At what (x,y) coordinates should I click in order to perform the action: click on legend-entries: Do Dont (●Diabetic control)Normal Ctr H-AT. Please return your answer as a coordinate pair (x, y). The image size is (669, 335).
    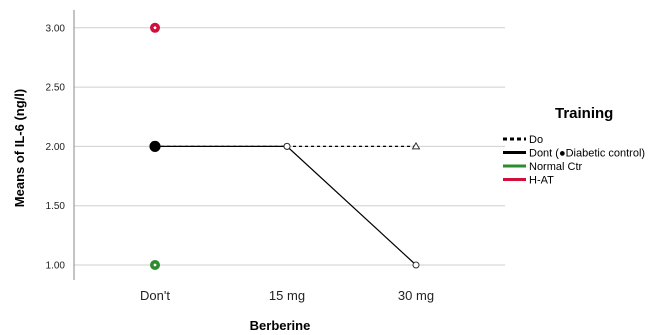
    Looking at the image, I should click on (574, 160).